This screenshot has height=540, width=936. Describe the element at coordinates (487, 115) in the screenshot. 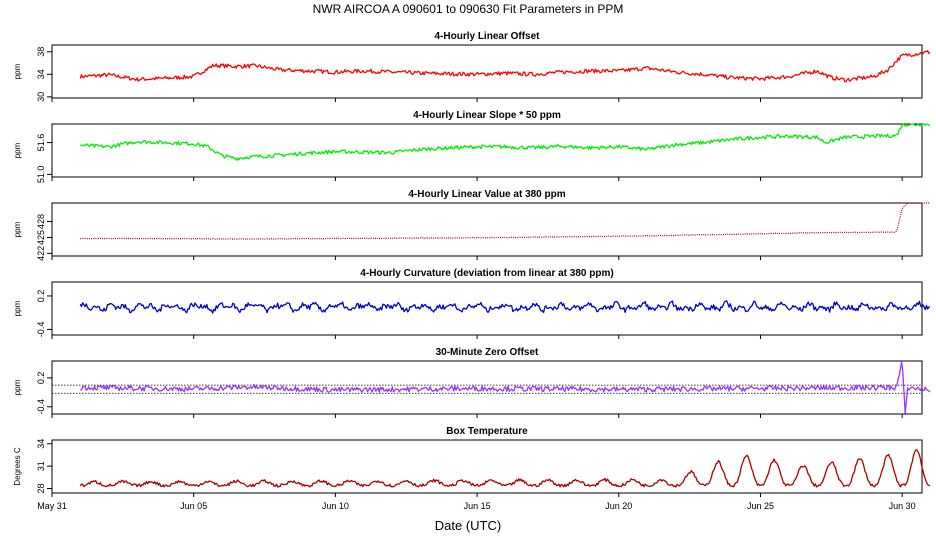

I see `panel-title: 4-Hourly Linear Slope * 50 ppm` at that location.